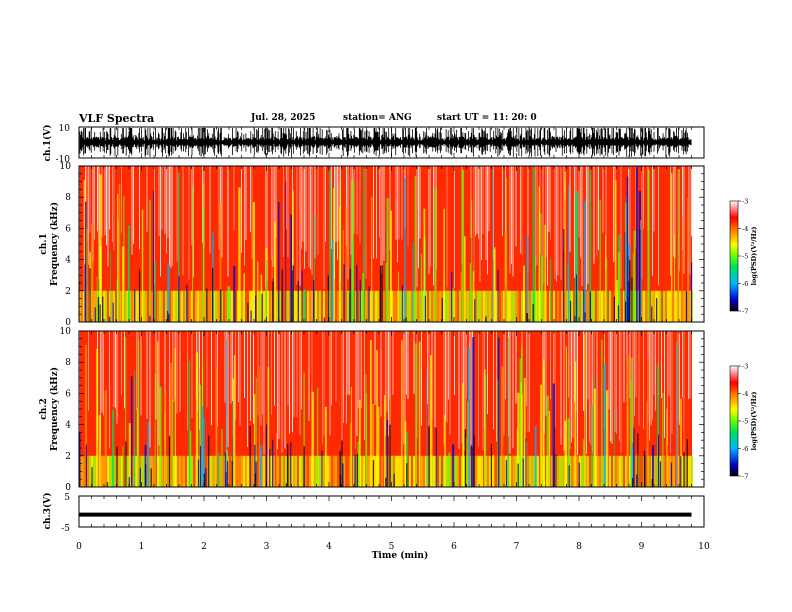 The image size is (792, 612). Describe the element at coordinates (63, 160) in the screenshot. I see `ch1-ytick-label: -10` at that location.